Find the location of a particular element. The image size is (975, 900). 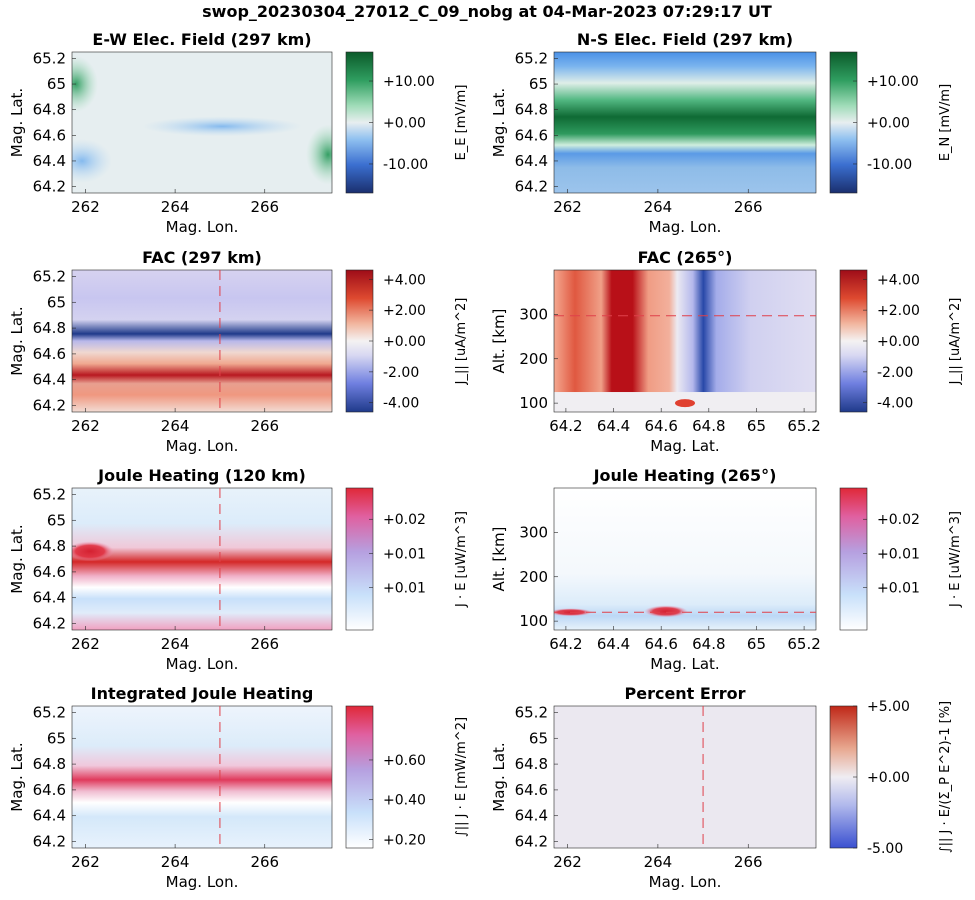

y-tick-label: 200 is located at coordinates (533, 359).